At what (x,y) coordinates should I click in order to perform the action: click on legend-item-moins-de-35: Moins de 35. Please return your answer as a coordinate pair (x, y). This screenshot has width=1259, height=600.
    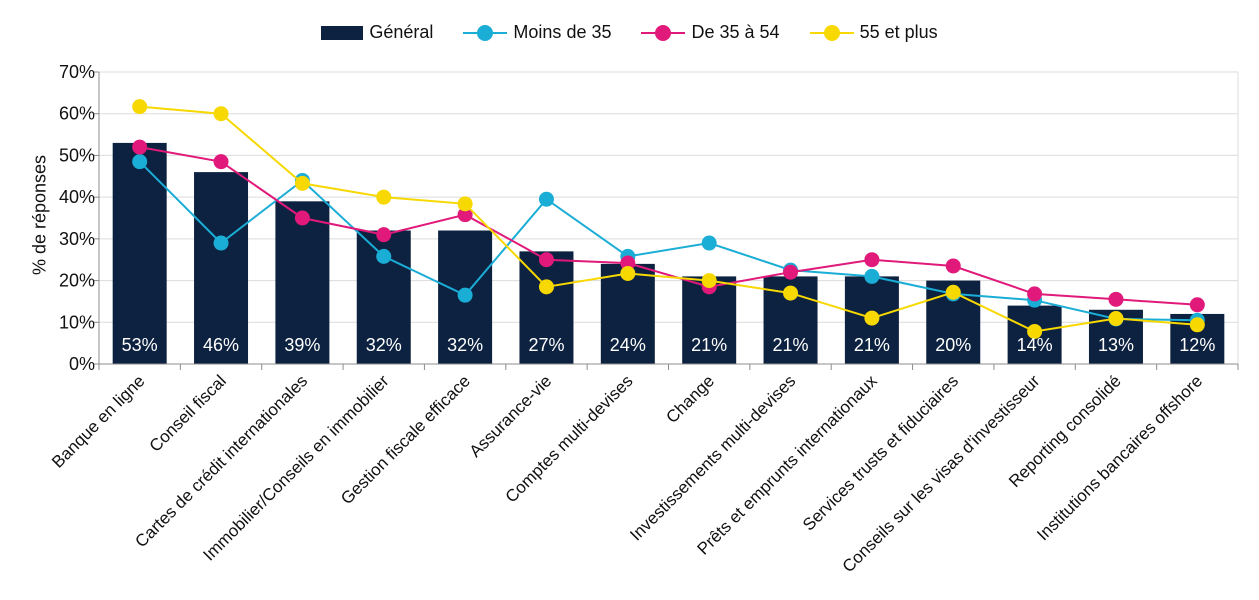
    Looking at the image, I should click on (537, 32).